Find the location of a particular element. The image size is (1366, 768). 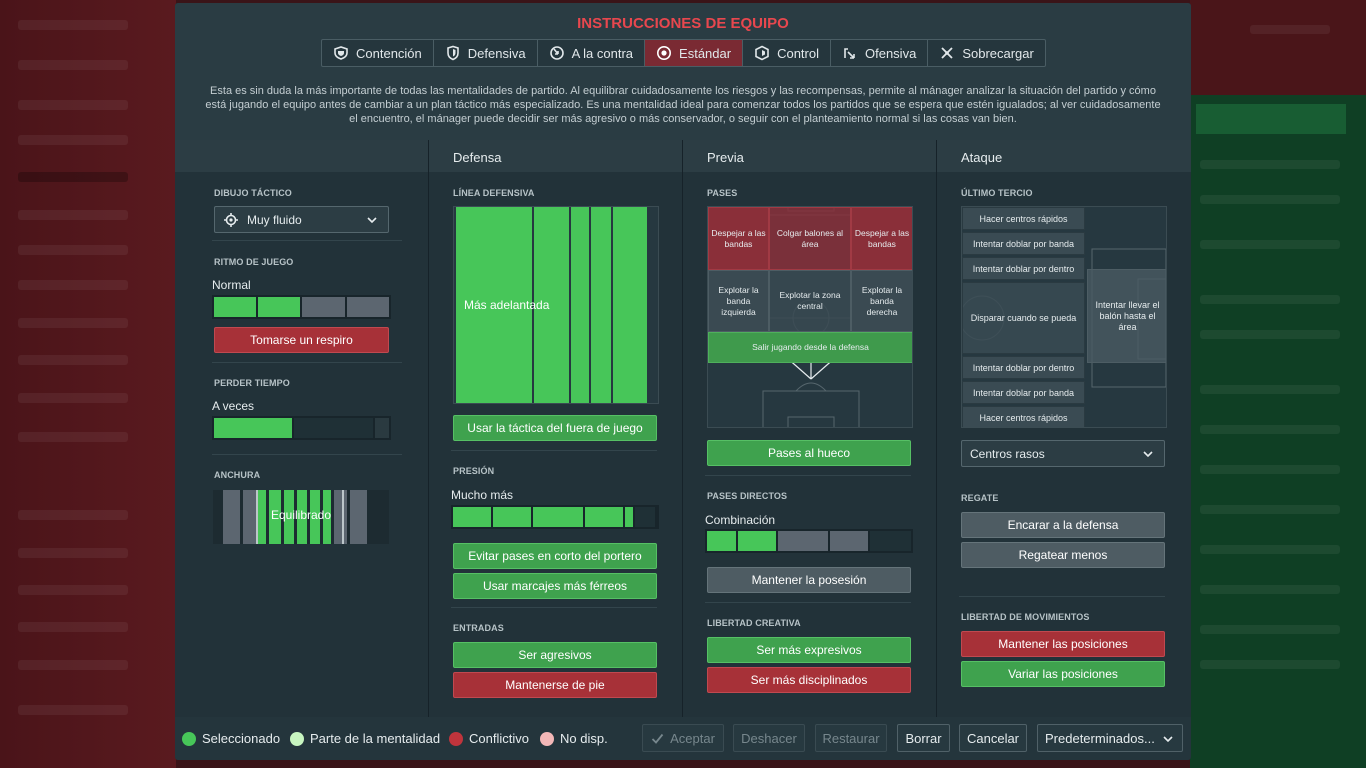

libertad-creativa-label: LIBERTAD CREATIVA is located at coordinates (754, 623).